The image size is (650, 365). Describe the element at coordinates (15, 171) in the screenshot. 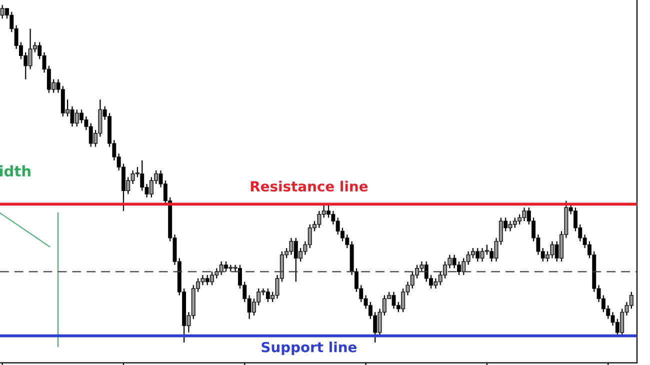

I see `annotation: idth` at that location.